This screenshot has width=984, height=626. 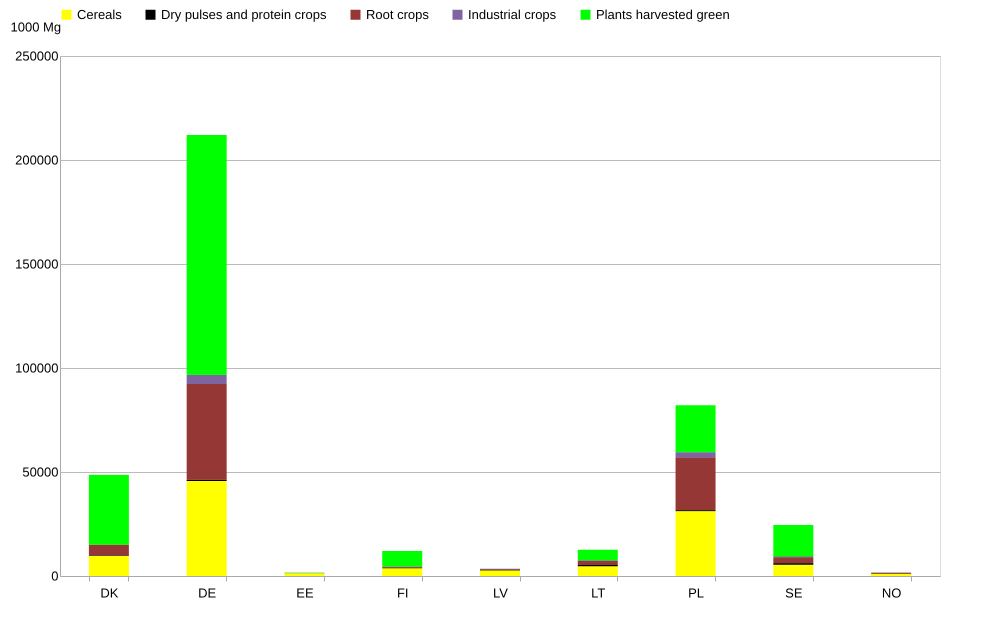 What do you see at coordinates (36, 56) in the screenshot?
I see `y-tick-label: 250000` at bounding box center [36, 56].